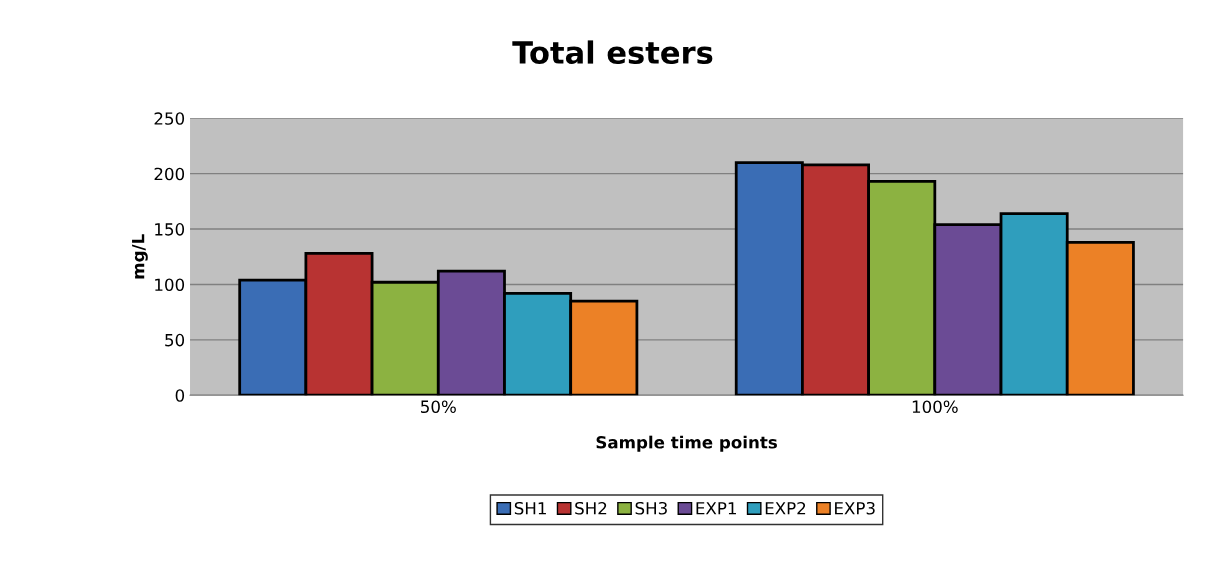 This screenshot has height=577, width=1226. What do you see at coordinates (170, 229) in the screenshot?
I see `y-tick-label: 150` at bounding box center [170, 229].